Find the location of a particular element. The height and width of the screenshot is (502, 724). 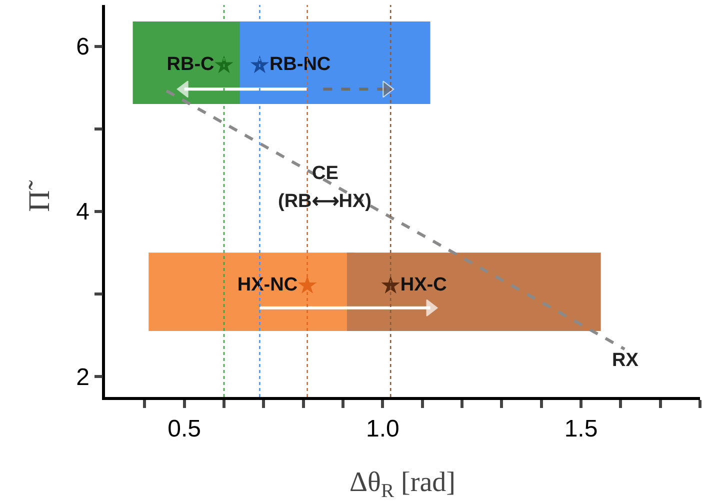

y-axis-title: Π̃ is located at coordinates (39, 196).